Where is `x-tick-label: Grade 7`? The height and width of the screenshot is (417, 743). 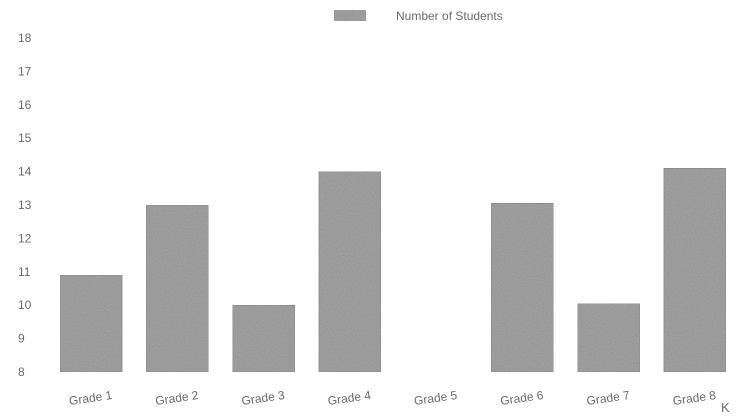 x-tick-label: Grade 7 is located at coordinates (608, 398).